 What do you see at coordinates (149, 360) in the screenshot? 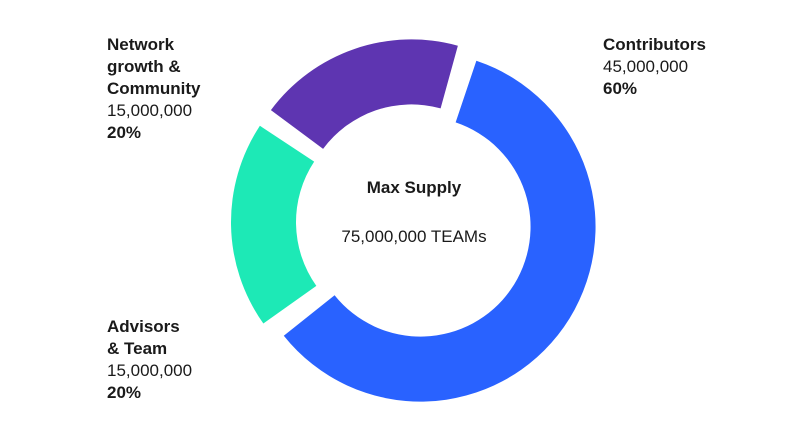
I see `label-advisors-team: Advisors & Team 15,000,000 20%` at bounding box center [149, 360].